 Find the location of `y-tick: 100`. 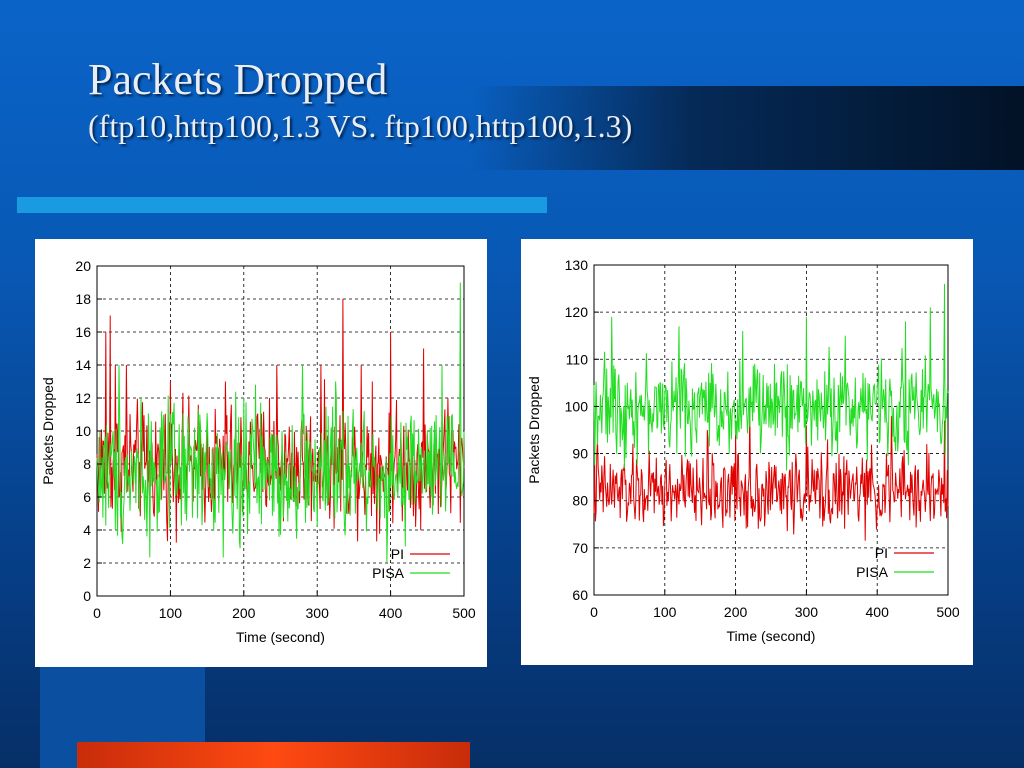

y-tick: 100 is located at coordinates (582, 406).